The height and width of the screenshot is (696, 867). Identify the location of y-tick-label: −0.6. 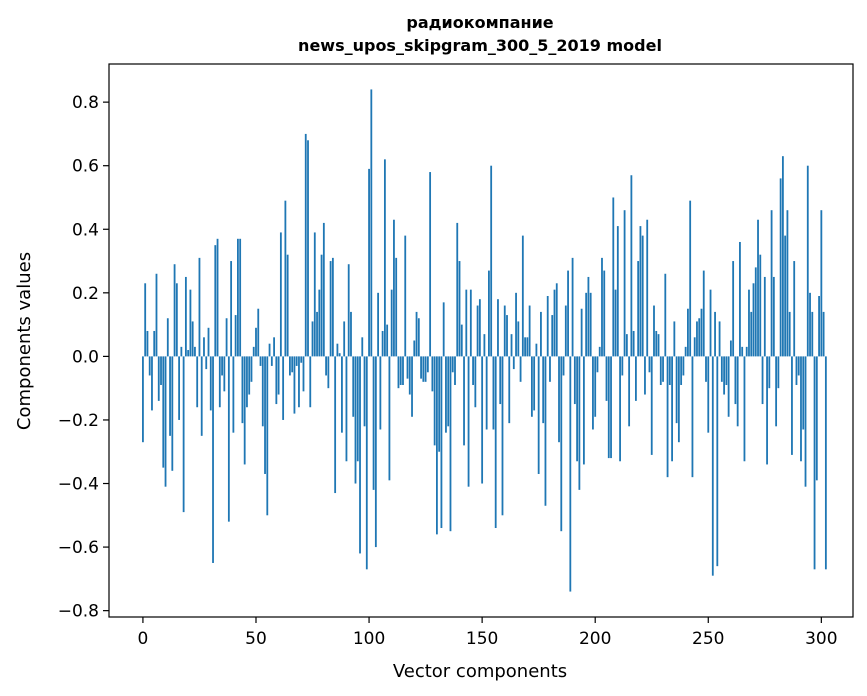
(78, 548).